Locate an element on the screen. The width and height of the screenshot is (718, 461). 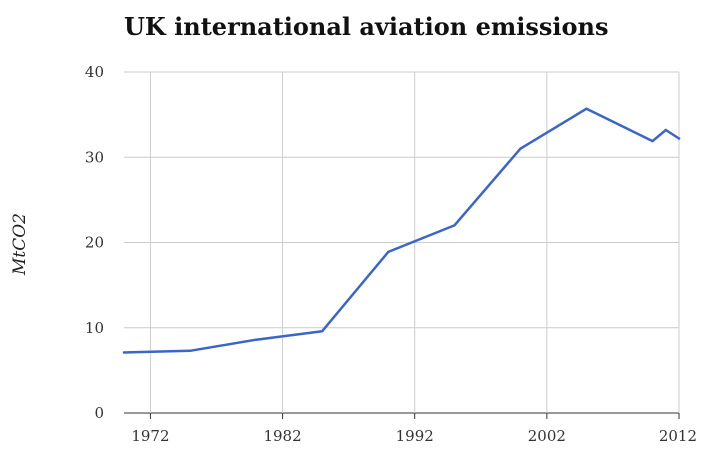
y-tick-labels: 0 10 20 30 40 is located at coordinates (94, 242).